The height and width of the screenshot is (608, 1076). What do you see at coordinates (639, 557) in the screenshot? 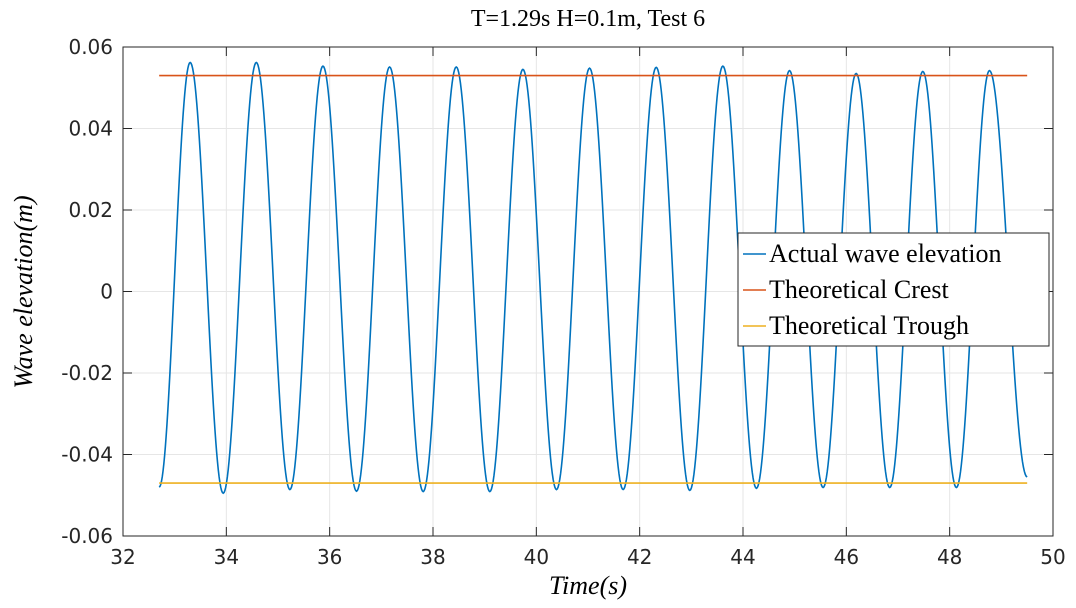
I see `x-tick-label: 42` at bounding box center [639, 557].